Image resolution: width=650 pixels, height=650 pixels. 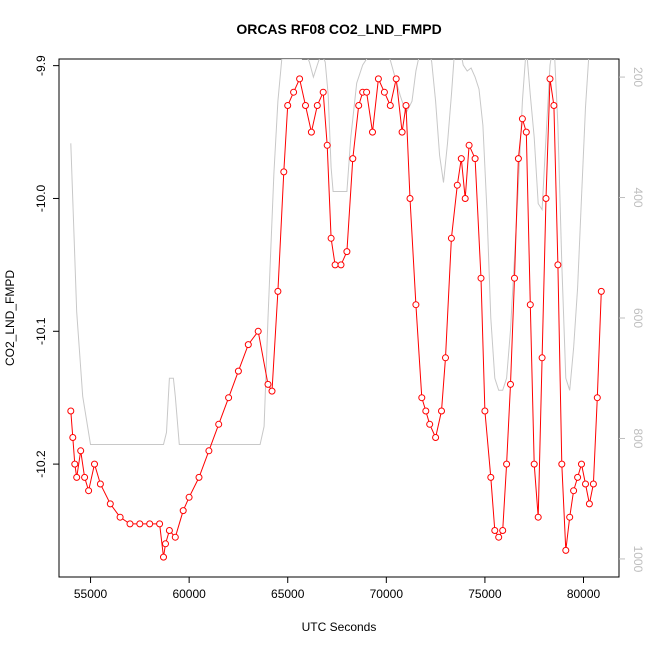 I want to click on y-tick-label: -10.1, so click(x=41, y=331).